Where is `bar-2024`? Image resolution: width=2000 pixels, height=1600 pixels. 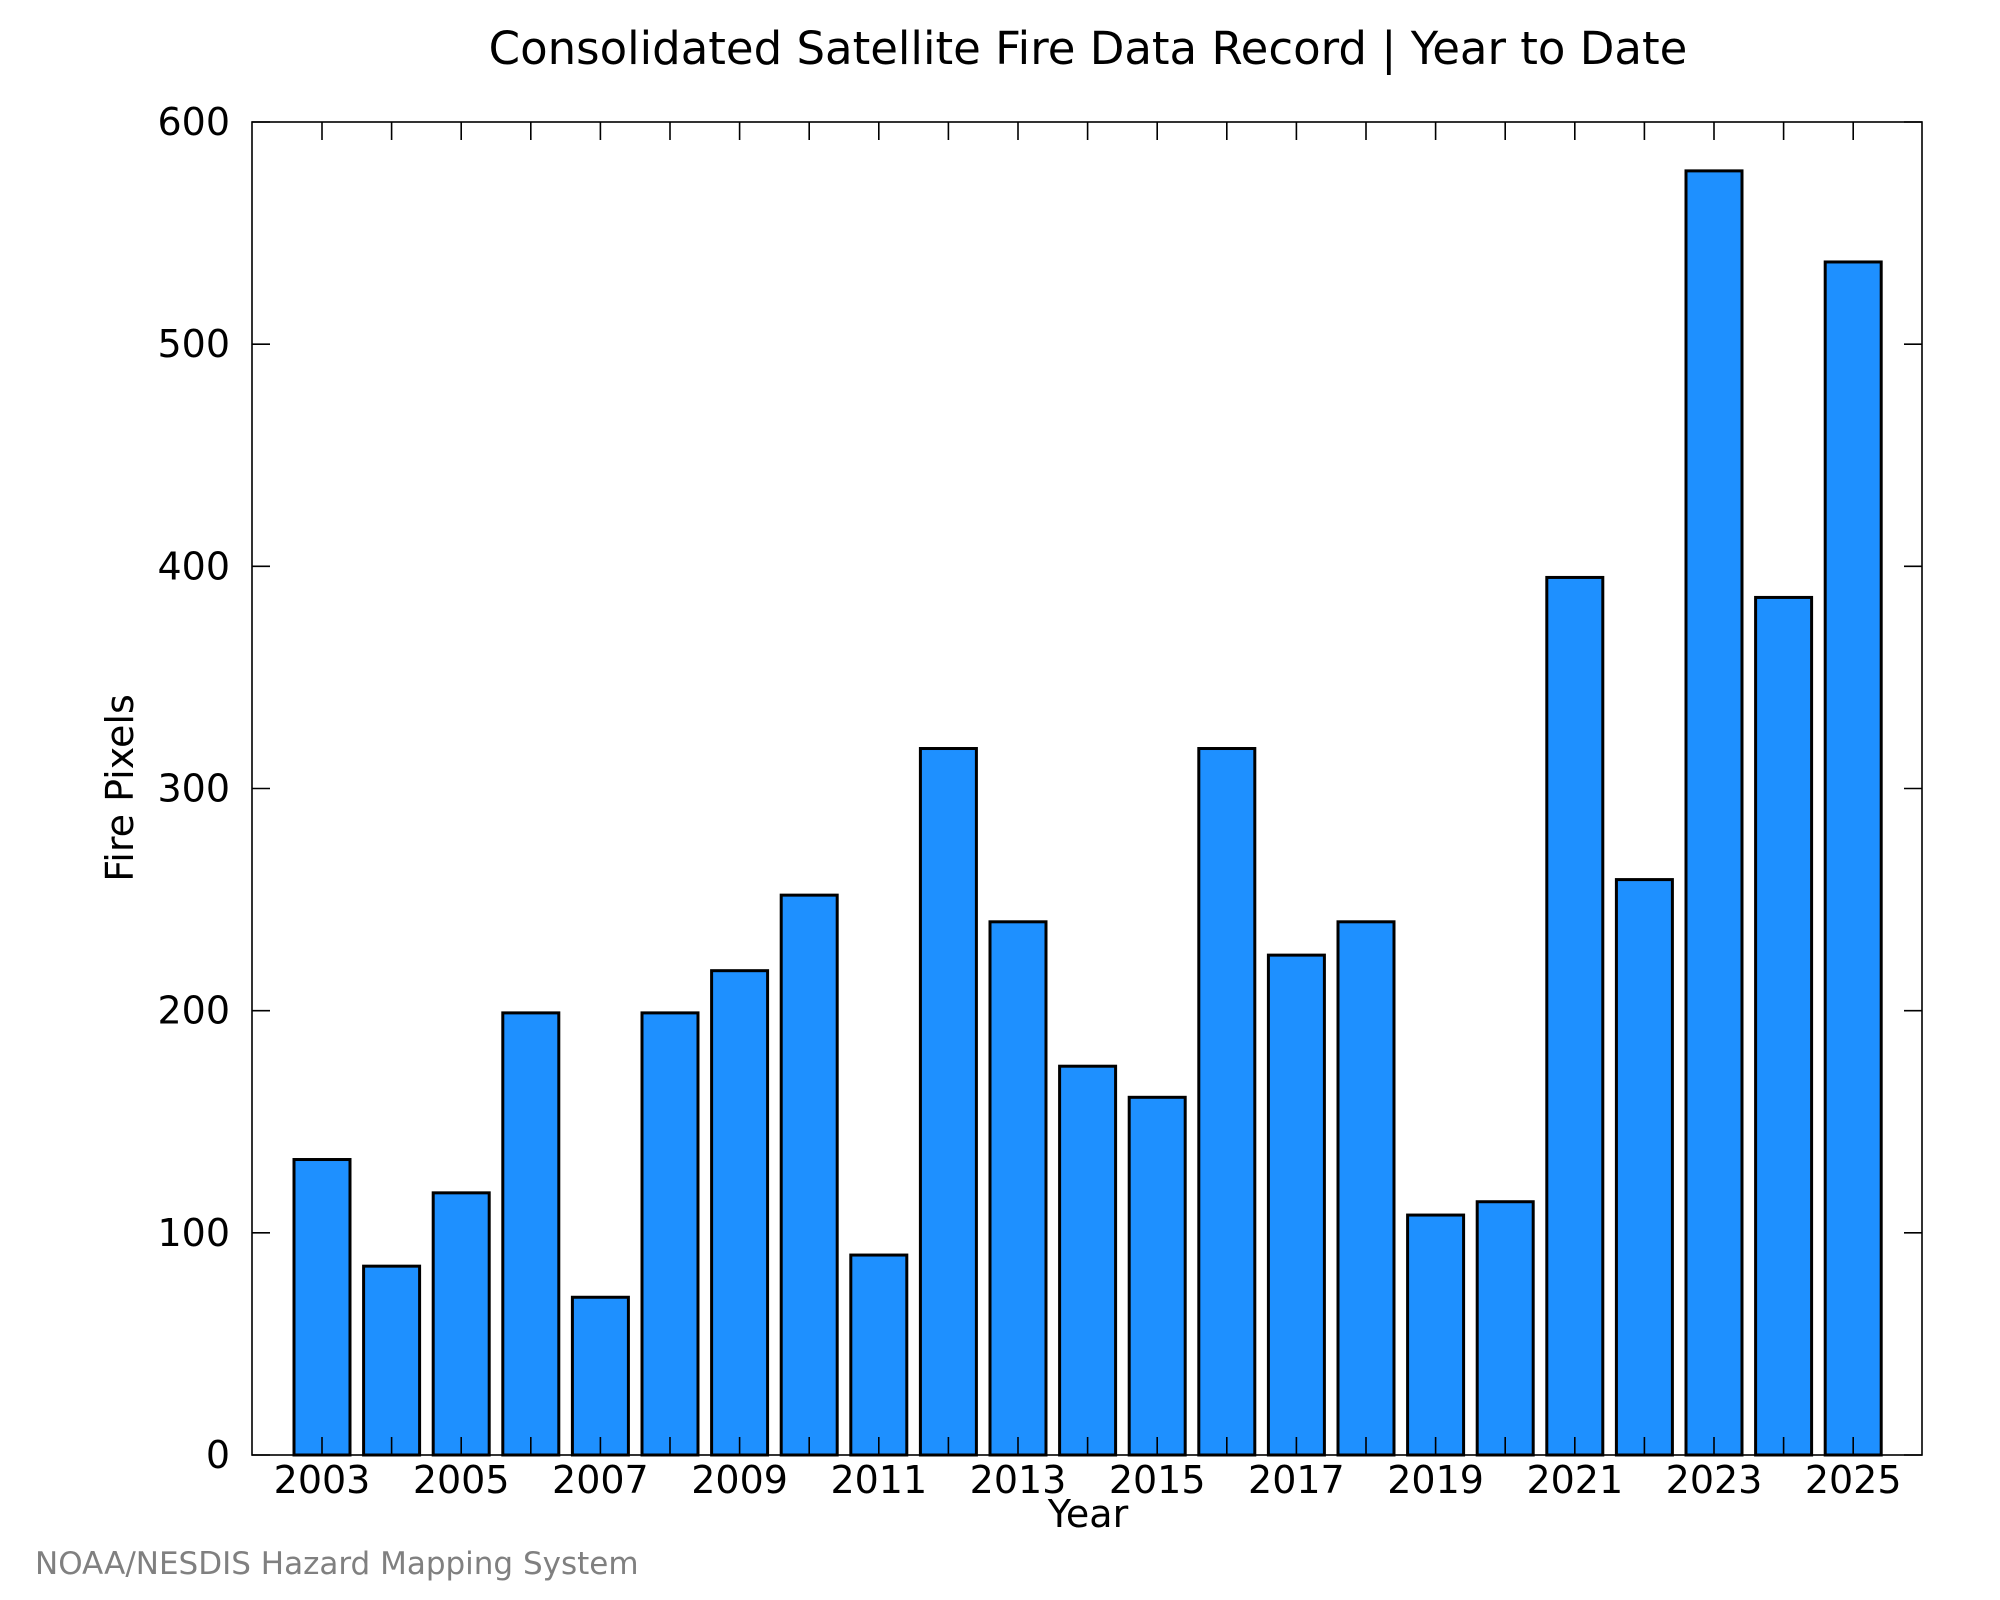
bar-2024 is located at coordinates (1784, 1026).